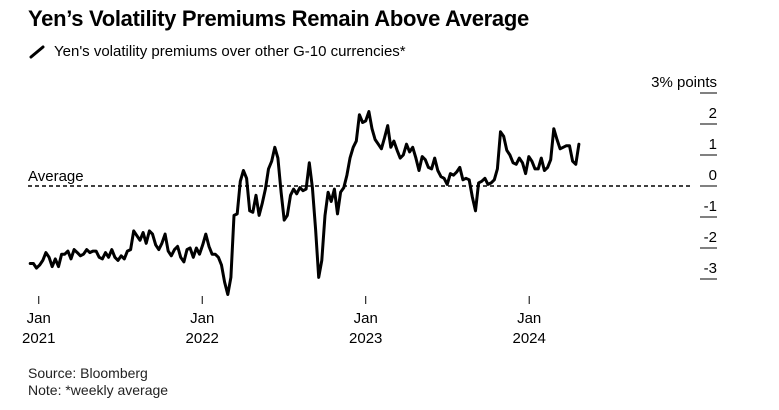 This screenshot has height=410, width=779. Describe the element at coordinates (38, 338) in the screenshot. I see `x-tick-label-year: 2021` at that location.